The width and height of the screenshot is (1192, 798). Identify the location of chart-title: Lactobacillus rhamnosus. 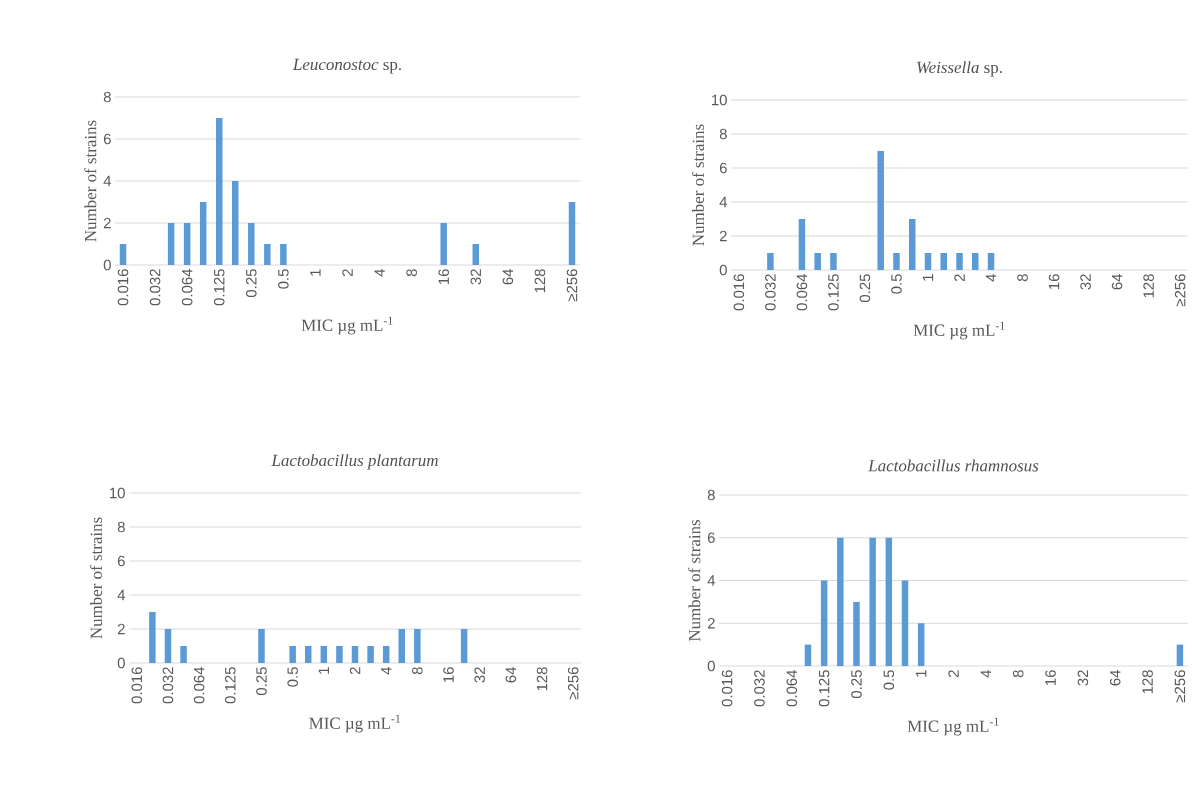
(953, 465).